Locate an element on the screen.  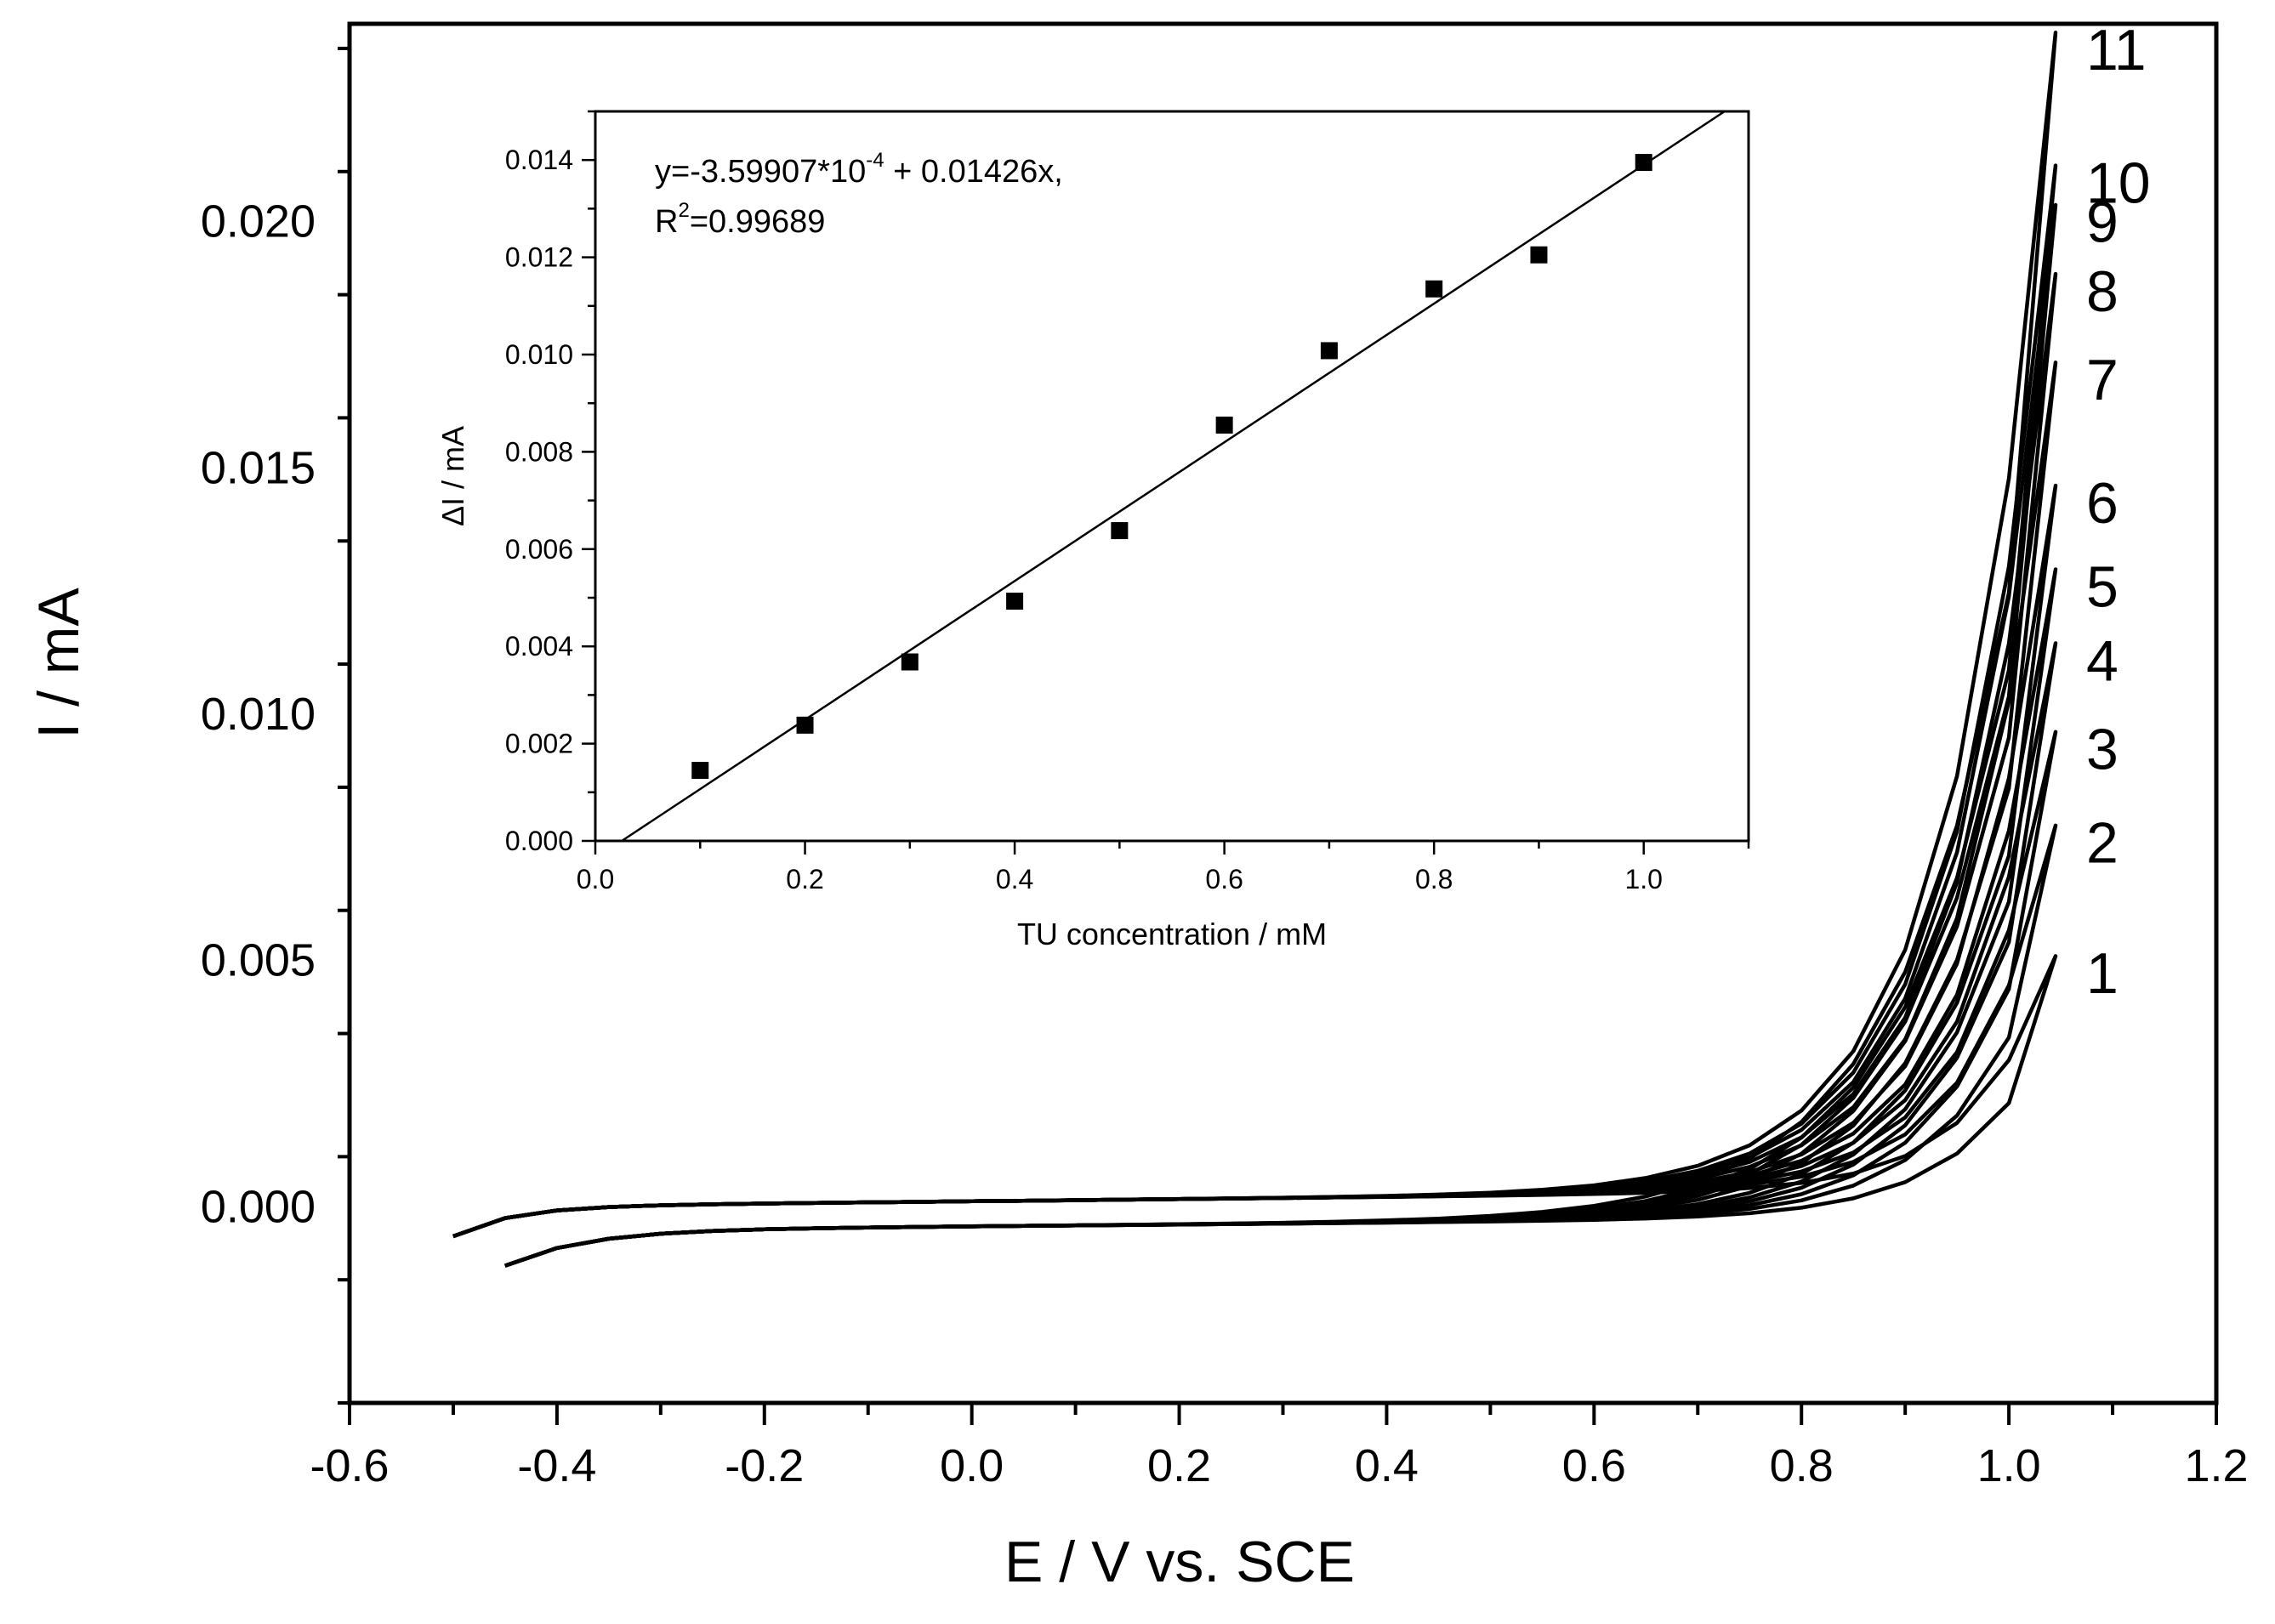
curve-label-8: 8 is located at coordinates (2102, 291).